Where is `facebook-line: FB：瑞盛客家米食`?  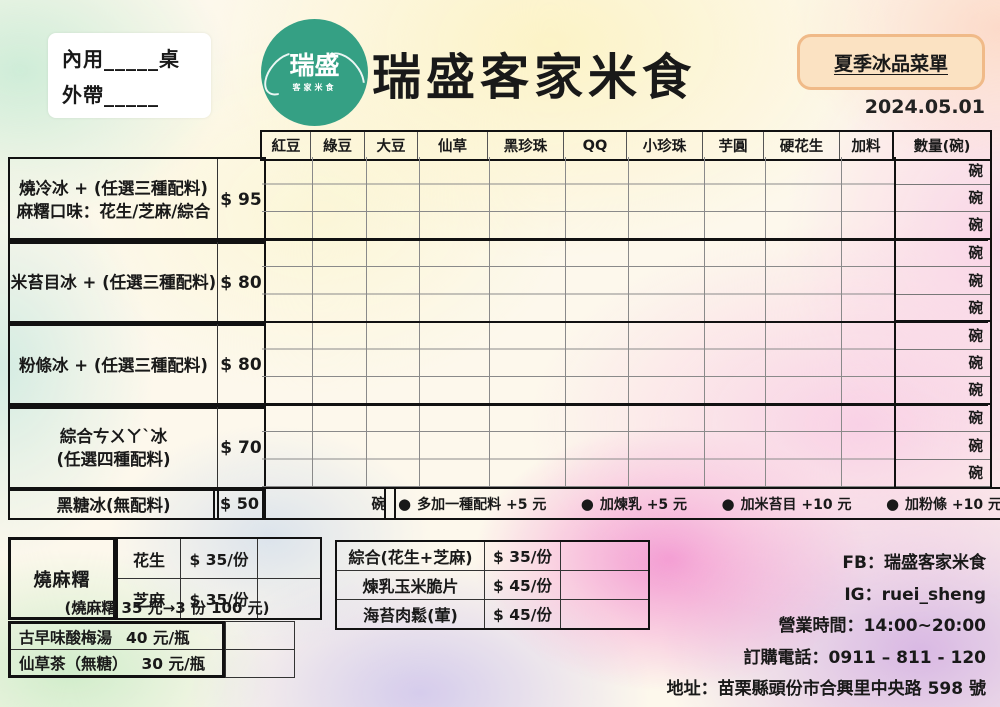 facebook-line: FB：瑞盛客家米食 is located at coordinates (914, 563).